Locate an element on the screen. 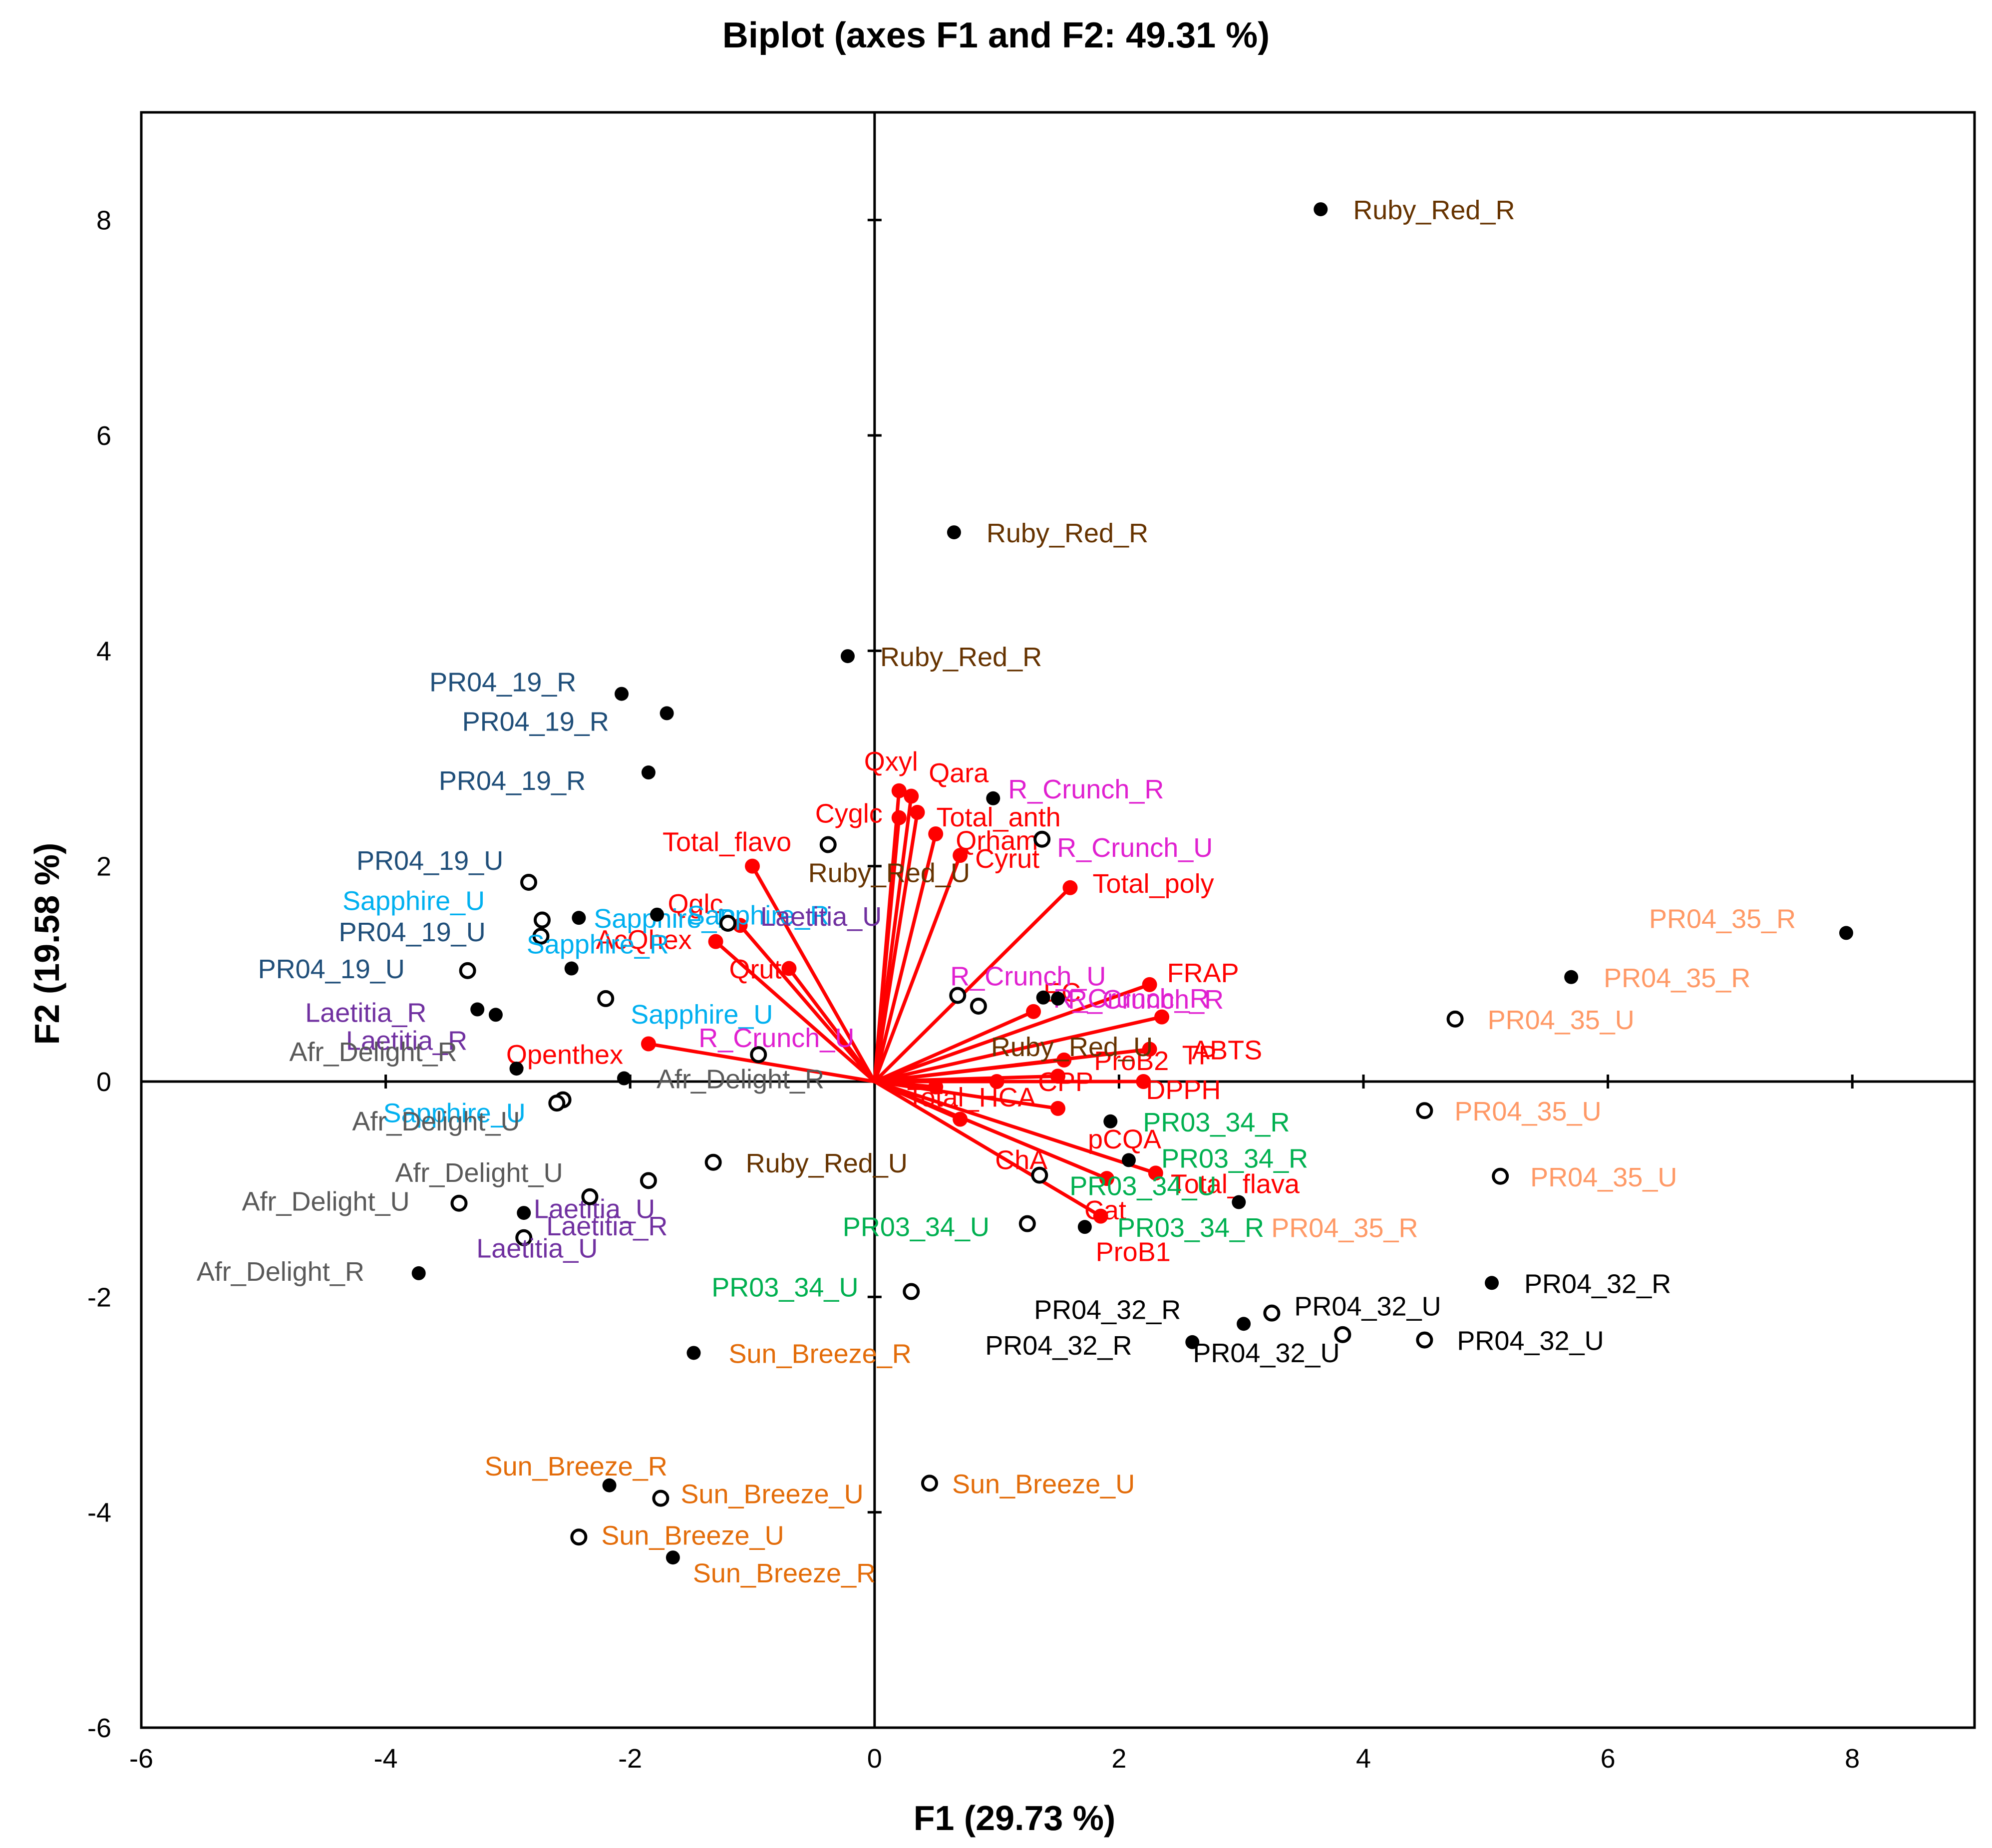 This screenshot has width=1992, height=1848. variable-label: Total_flava is located at coordinates (1235, 1184).